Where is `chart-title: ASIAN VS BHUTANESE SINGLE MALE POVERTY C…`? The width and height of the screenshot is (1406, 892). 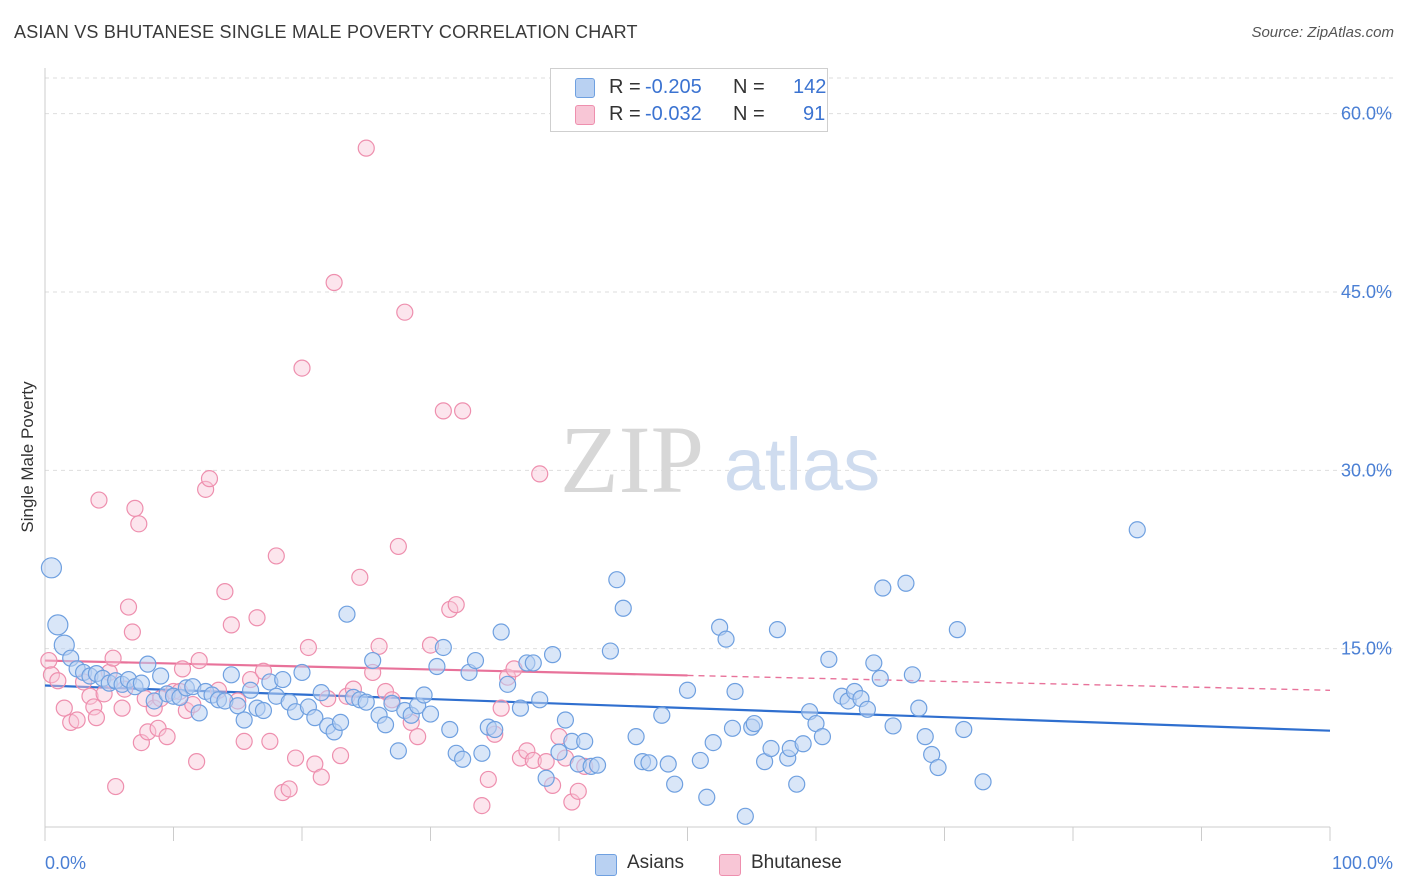
chart-title: ASIAN VS BHUTANESE SINGLE MALE POVERTY C… is located at coordinates (326, 32).